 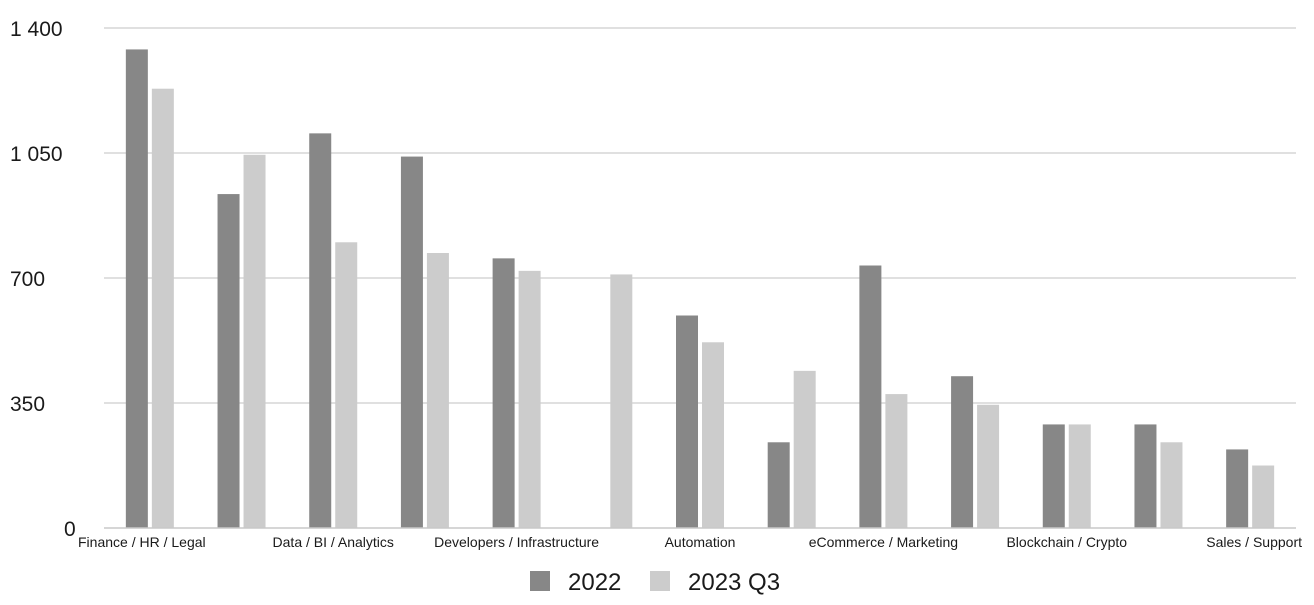 I want to click on x-tick-label: Developers / Infrastructure, so click(x=516, y=542).